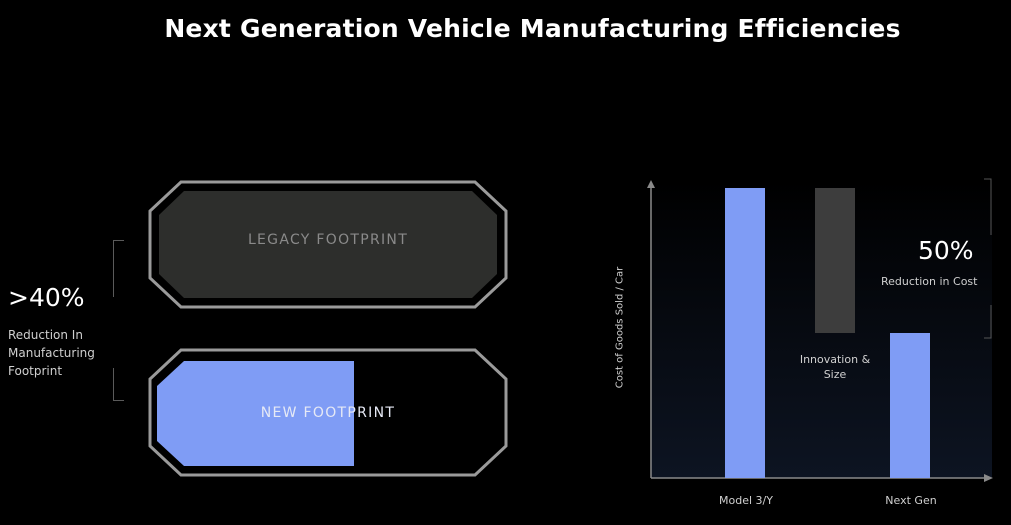 The image size is (1011, 525). What do you see at coordinates (118, 384) in the screenshot?
I see `footprint-bracket-bottom` at bounding box center [118, 384].